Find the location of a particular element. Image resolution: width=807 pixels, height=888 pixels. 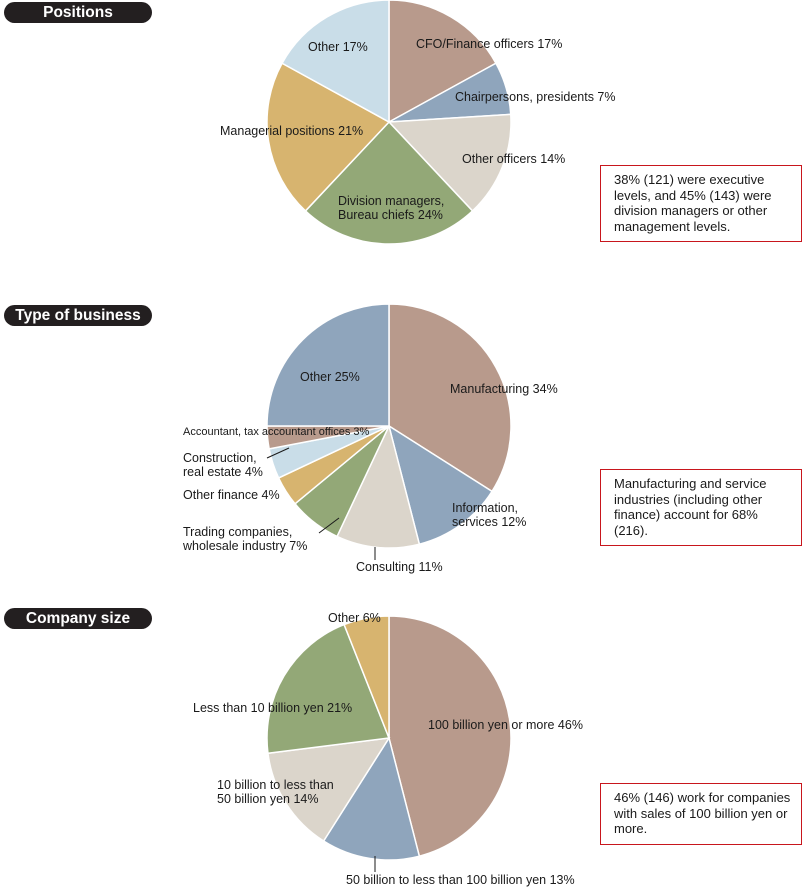

slice-label: Construction, real estate 4% is located at coordinates (223, 465).